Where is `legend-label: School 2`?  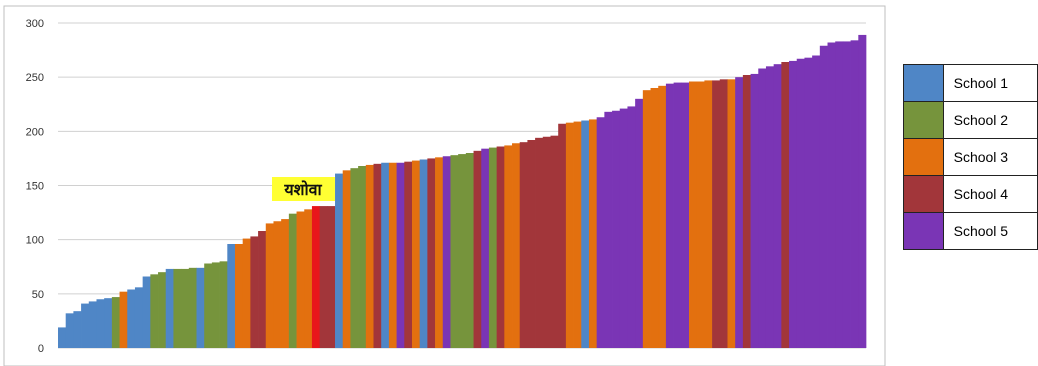
legend-label: School 2 is located at coordinates (990, 120).